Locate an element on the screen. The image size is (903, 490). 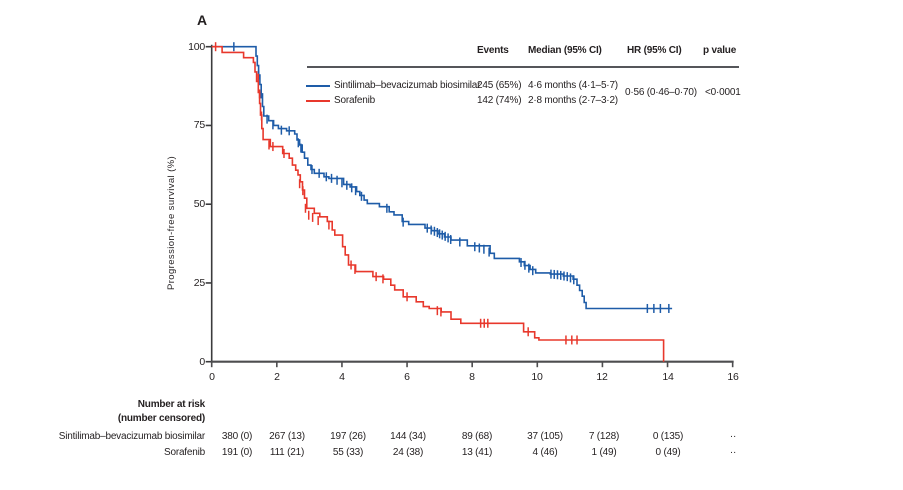
y-axis-title: Progression-free survival (%) is located at coordinates (171, 222).